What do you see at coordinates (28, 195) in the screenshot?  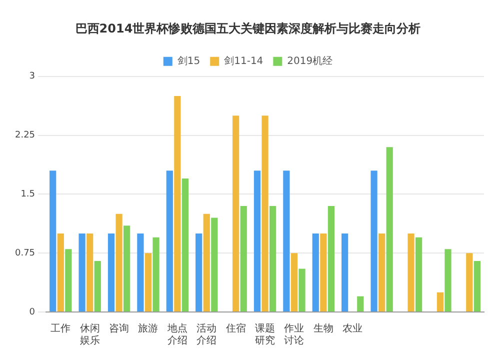 I see `y-tick-label: 1.5` at bounding box center [28, 195].